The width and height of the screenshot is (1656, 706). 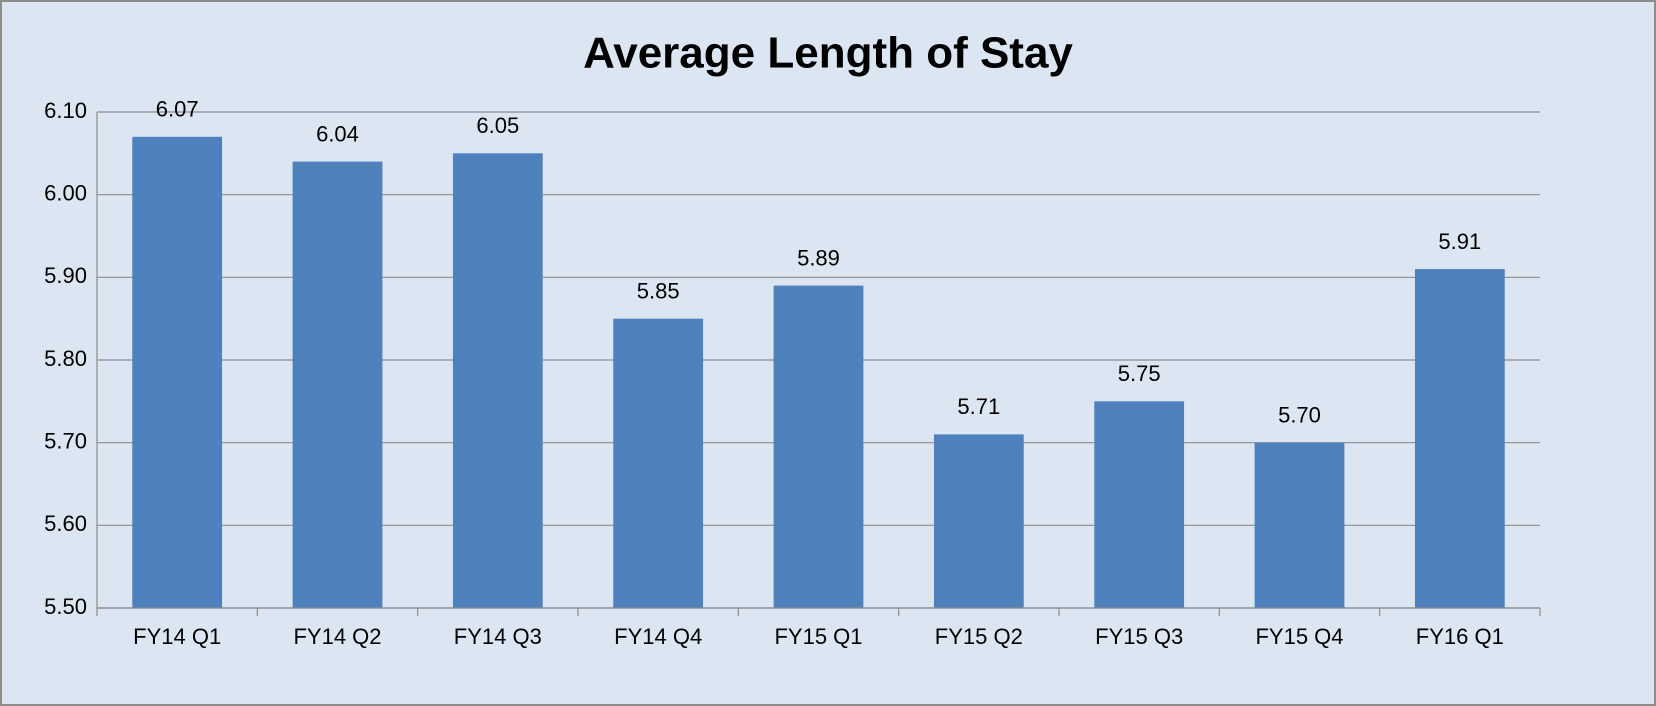 I want to click on chart-title: Average Length of Stay, so click(x=828, y=53).